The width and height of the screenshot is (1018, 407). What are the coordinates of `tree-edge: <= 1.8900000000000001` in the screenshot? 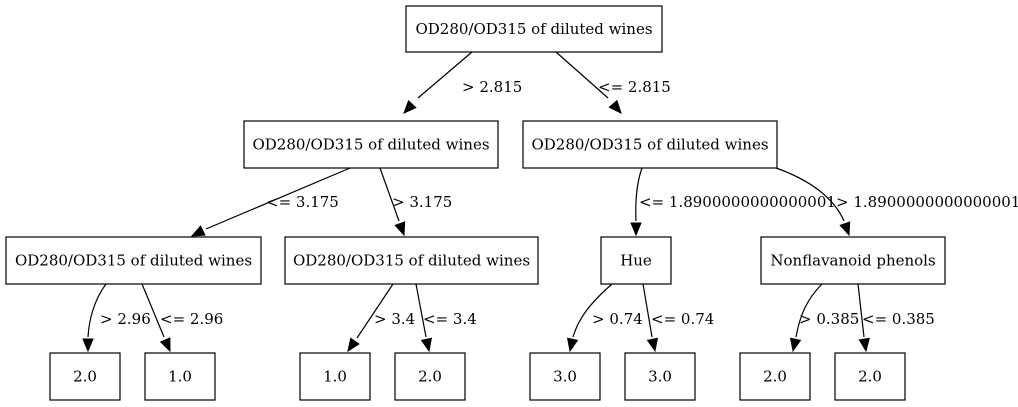 It's located at (733, 202).